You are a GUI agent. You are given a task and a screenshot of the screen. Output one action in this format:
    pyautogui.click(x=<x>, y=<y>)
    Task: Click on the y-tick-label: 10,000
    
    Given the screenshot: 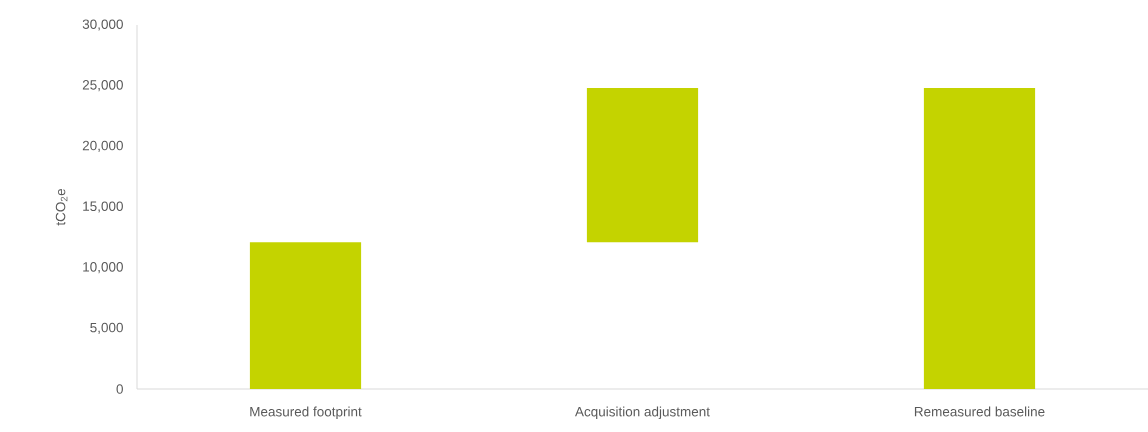 What is the action you would take?
    pyautogui.click(x=103, y=268)
    